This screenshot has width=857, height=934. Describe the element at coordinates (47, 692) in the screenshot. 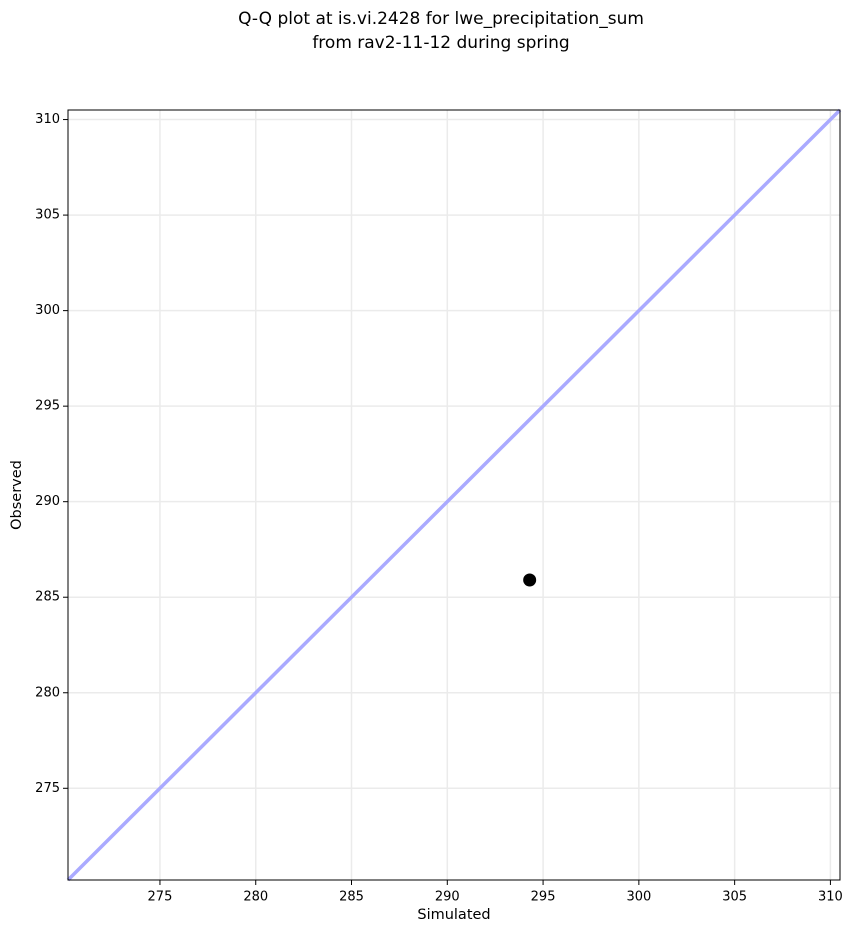

I see `y-tick-label: 280` at that location.